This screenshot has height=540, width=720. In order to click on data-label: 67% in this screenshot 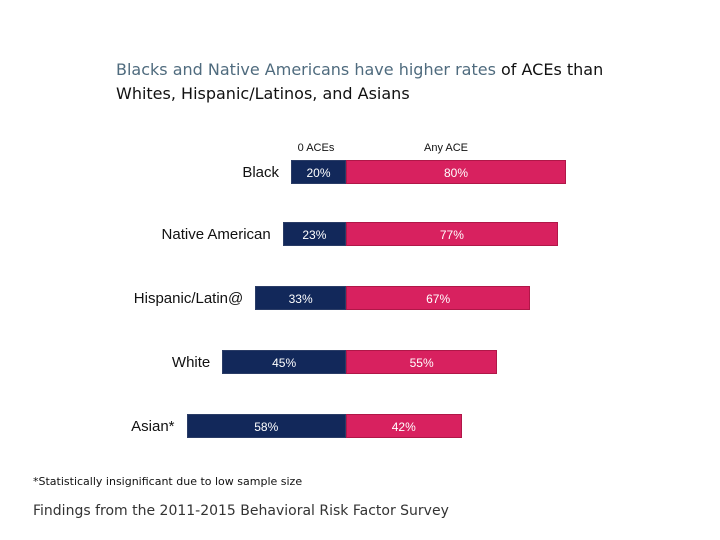, I will do `click(438, 299)`.